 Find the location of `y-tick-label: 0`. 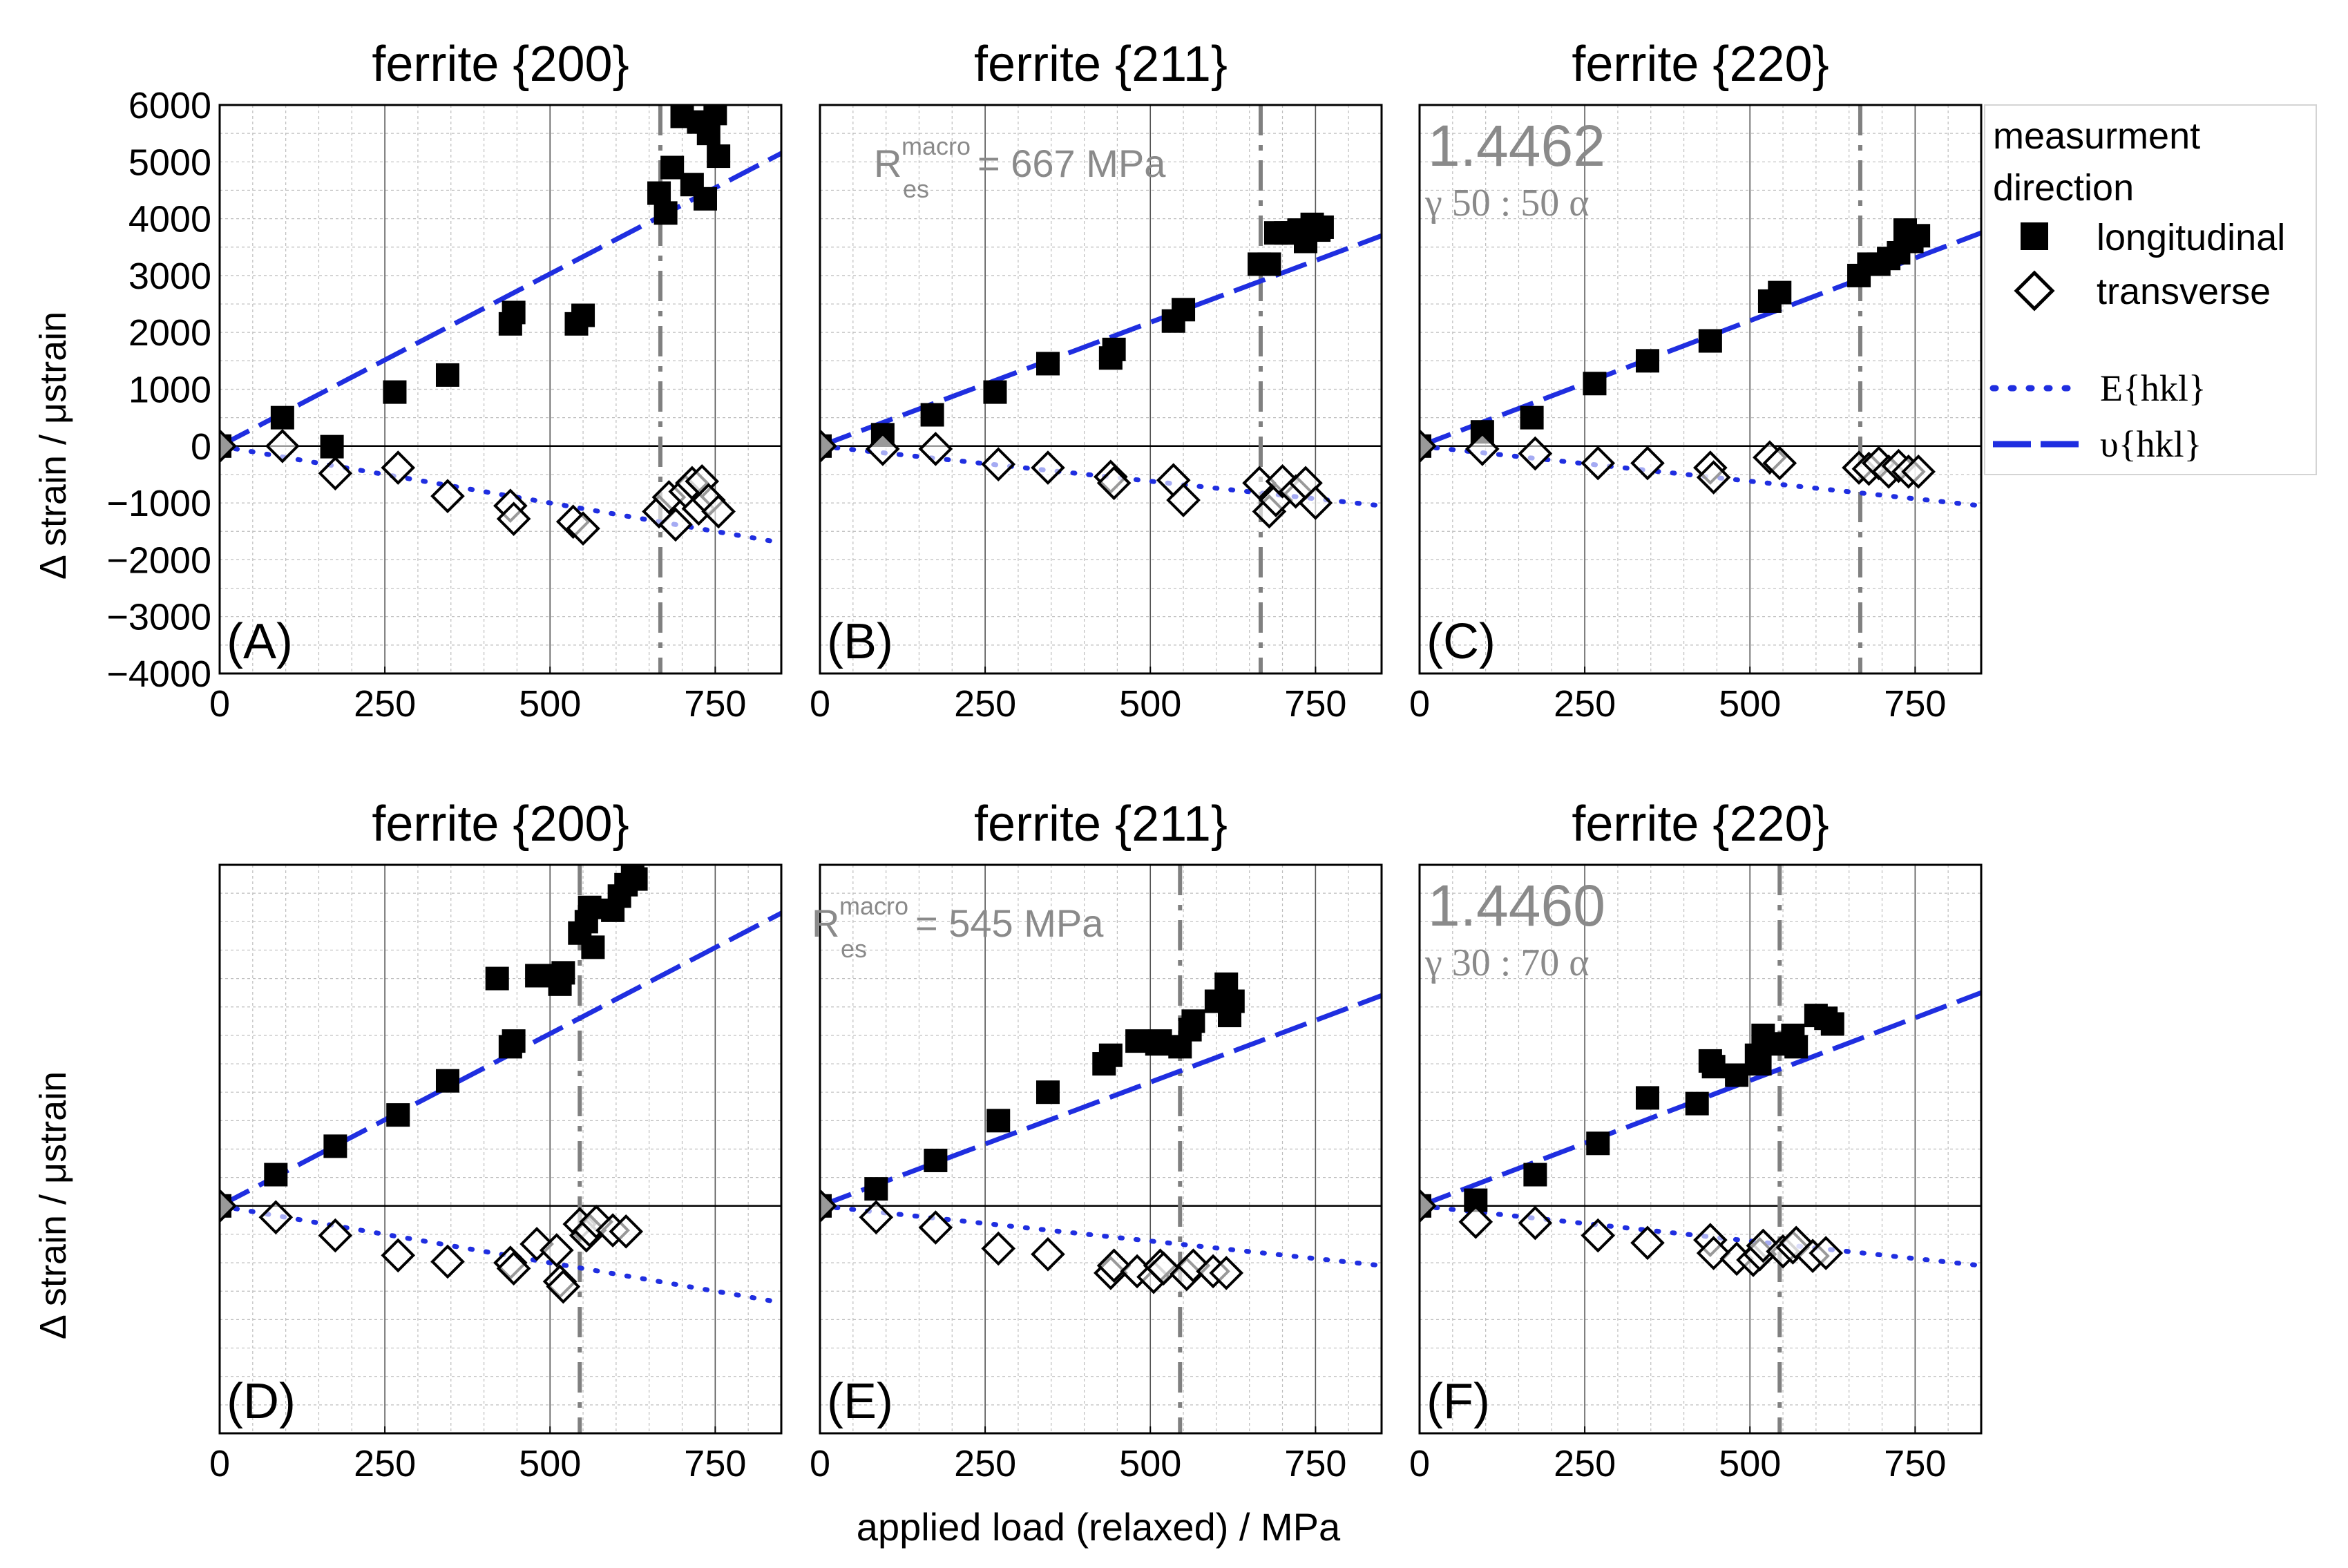

y-tick-label: 0 is located at coordinates (201, 447).